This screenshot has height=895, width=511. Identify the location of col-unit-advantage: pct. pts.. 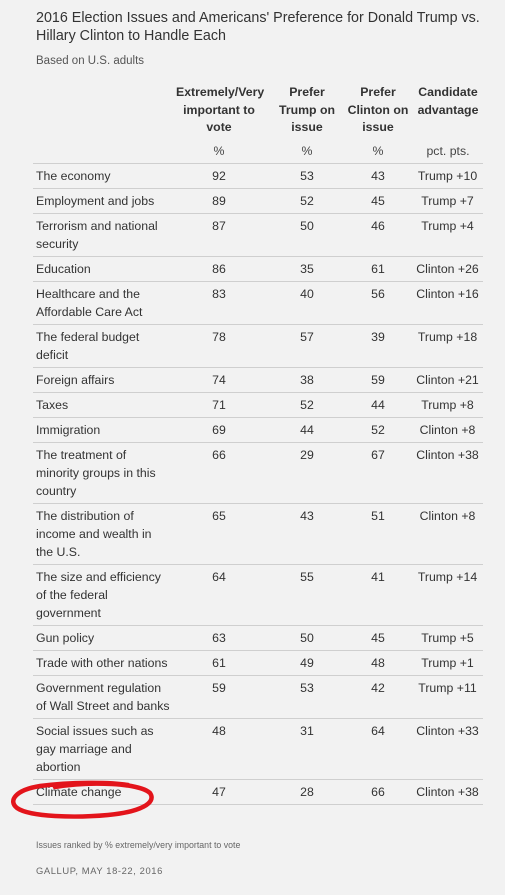
(448, 151).